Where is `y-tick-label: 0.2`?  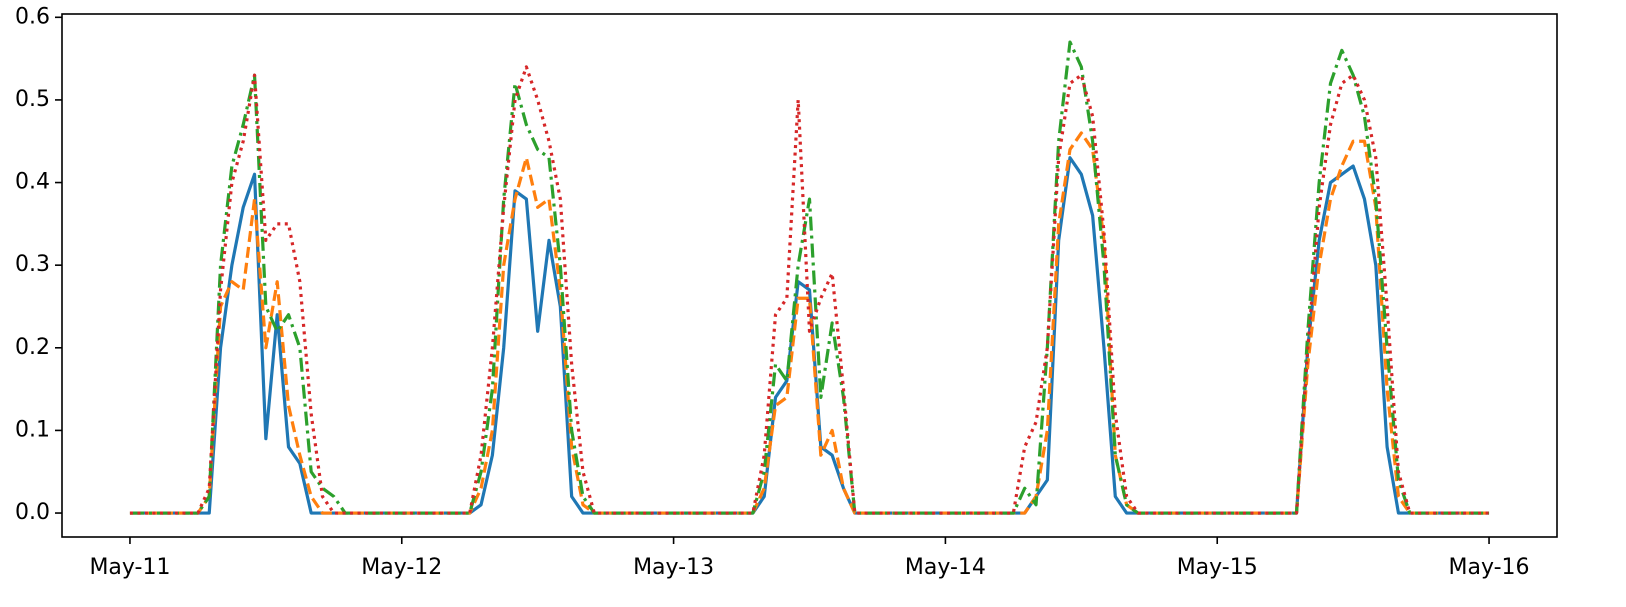 y-tick-label: 0.2 is located at coordinates (32, 347).